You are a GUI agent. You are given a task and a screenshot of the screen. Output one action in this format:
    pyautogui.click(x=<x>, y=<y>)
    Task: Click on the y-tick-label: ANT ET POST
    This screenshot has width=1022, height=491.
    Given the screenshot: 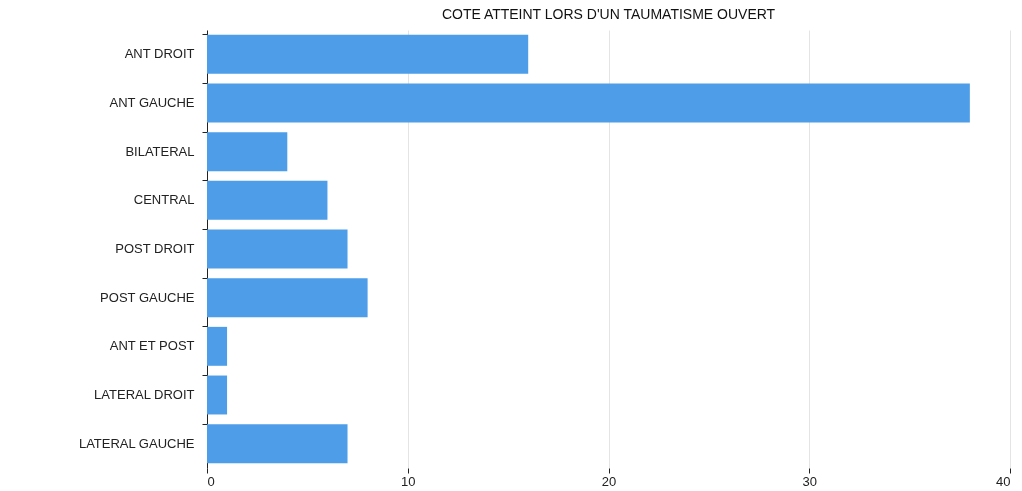 What is the action you would take?
    pyautogui.click(x=152, y=346)
    